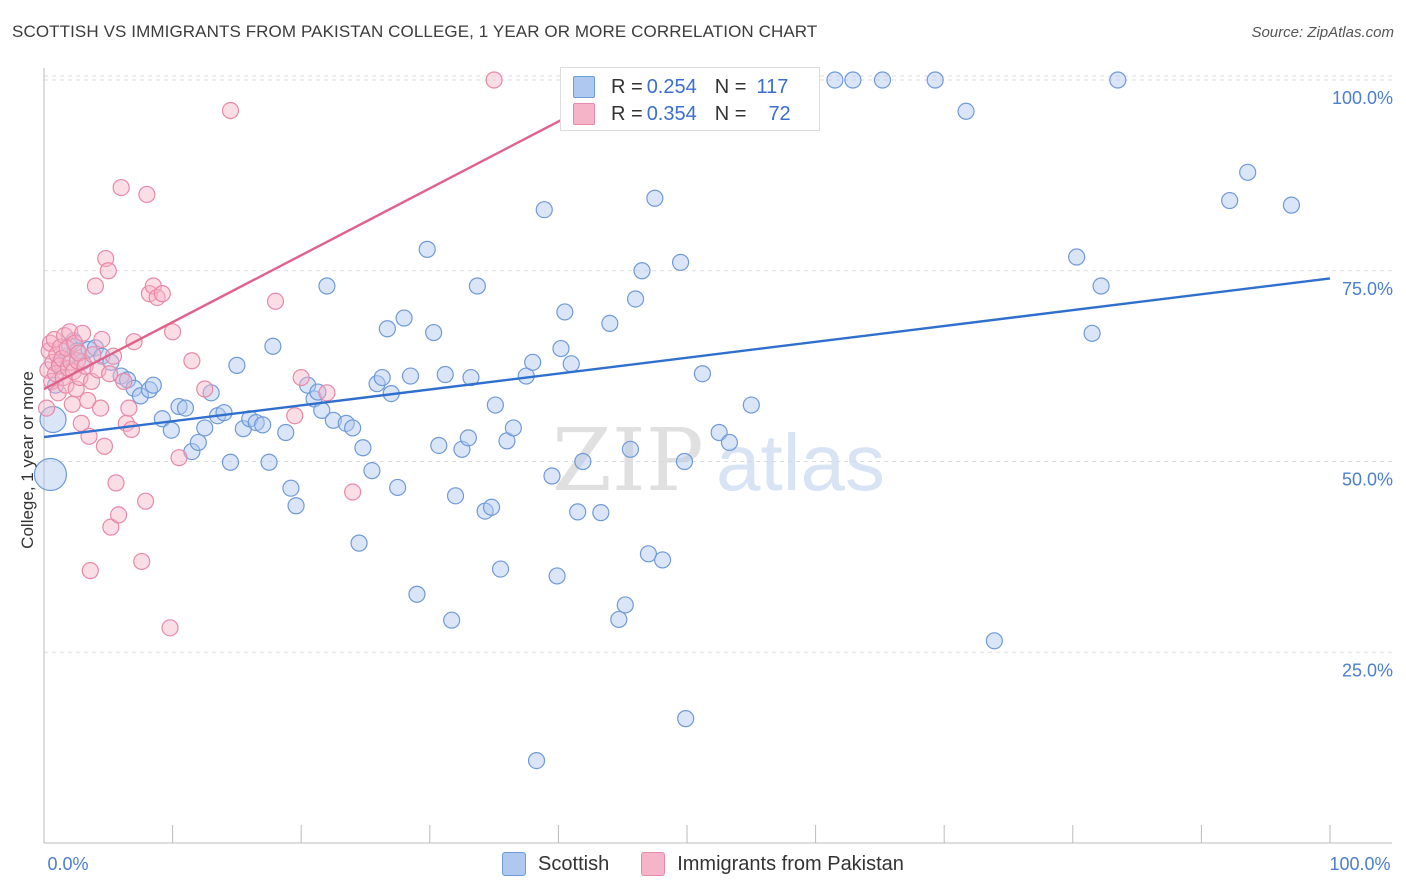  Describe the element at coordinates (772, 864) in the screenshot. I see `legend-item-pakistan: Immigrants from Pakistan` at that location.